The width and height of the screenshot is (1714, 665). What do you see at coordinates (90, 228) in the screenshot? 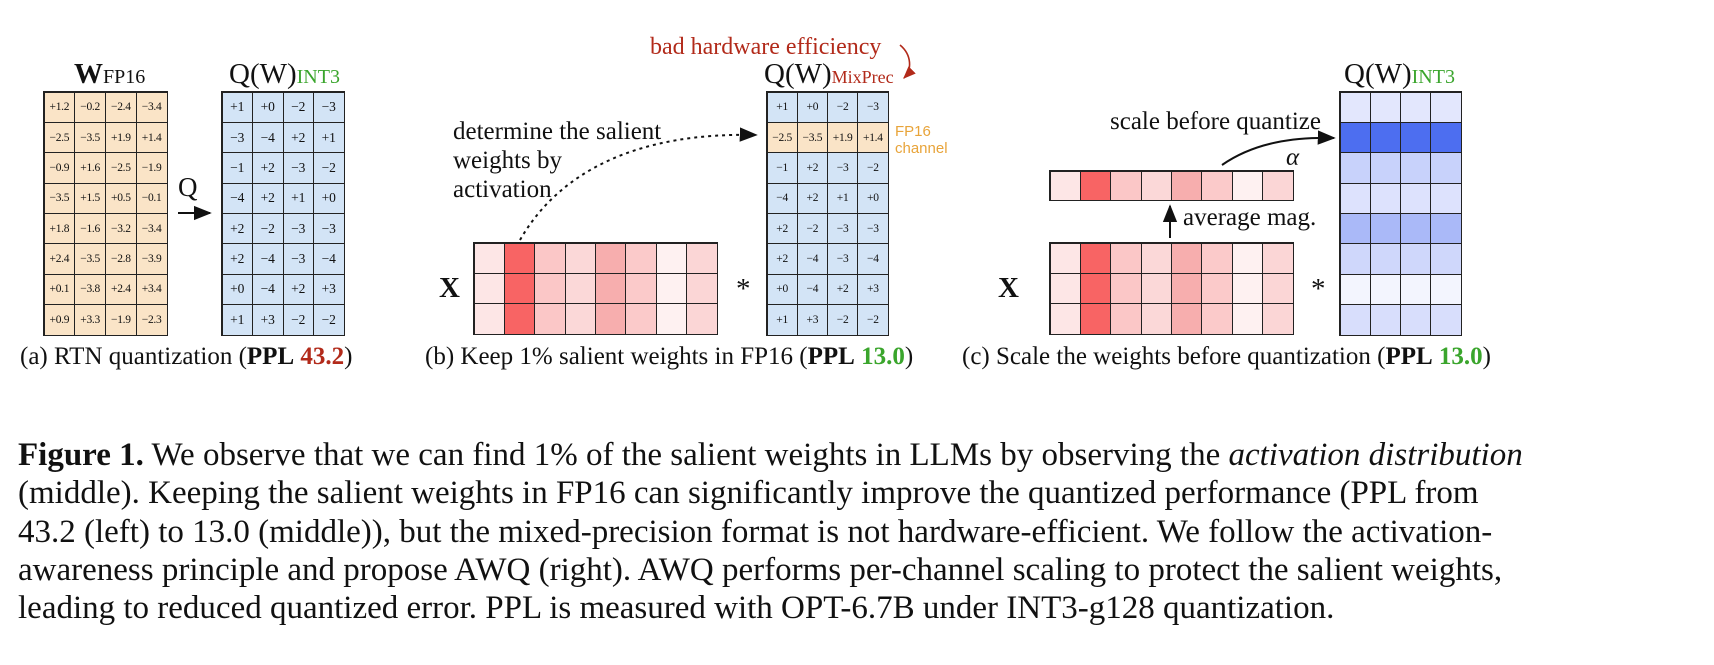
I see `fp16-weight-cell: −1.6` at bounding box center [90, 228].